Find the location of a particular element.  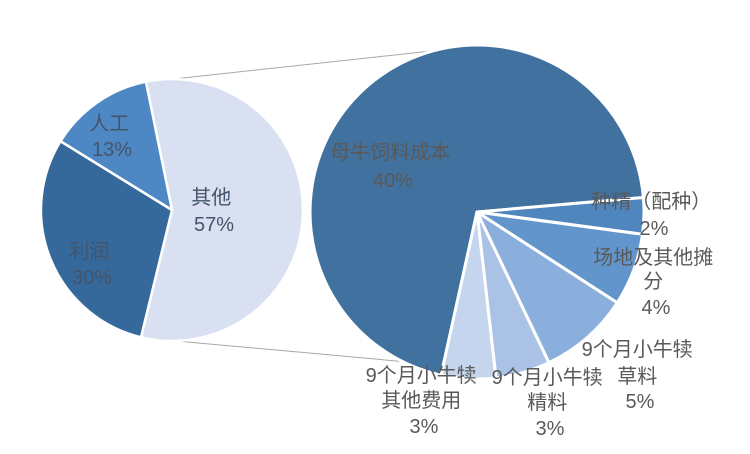

label-site-share: 场地及其他摊 分 4% is located at coordinates (656, 282).